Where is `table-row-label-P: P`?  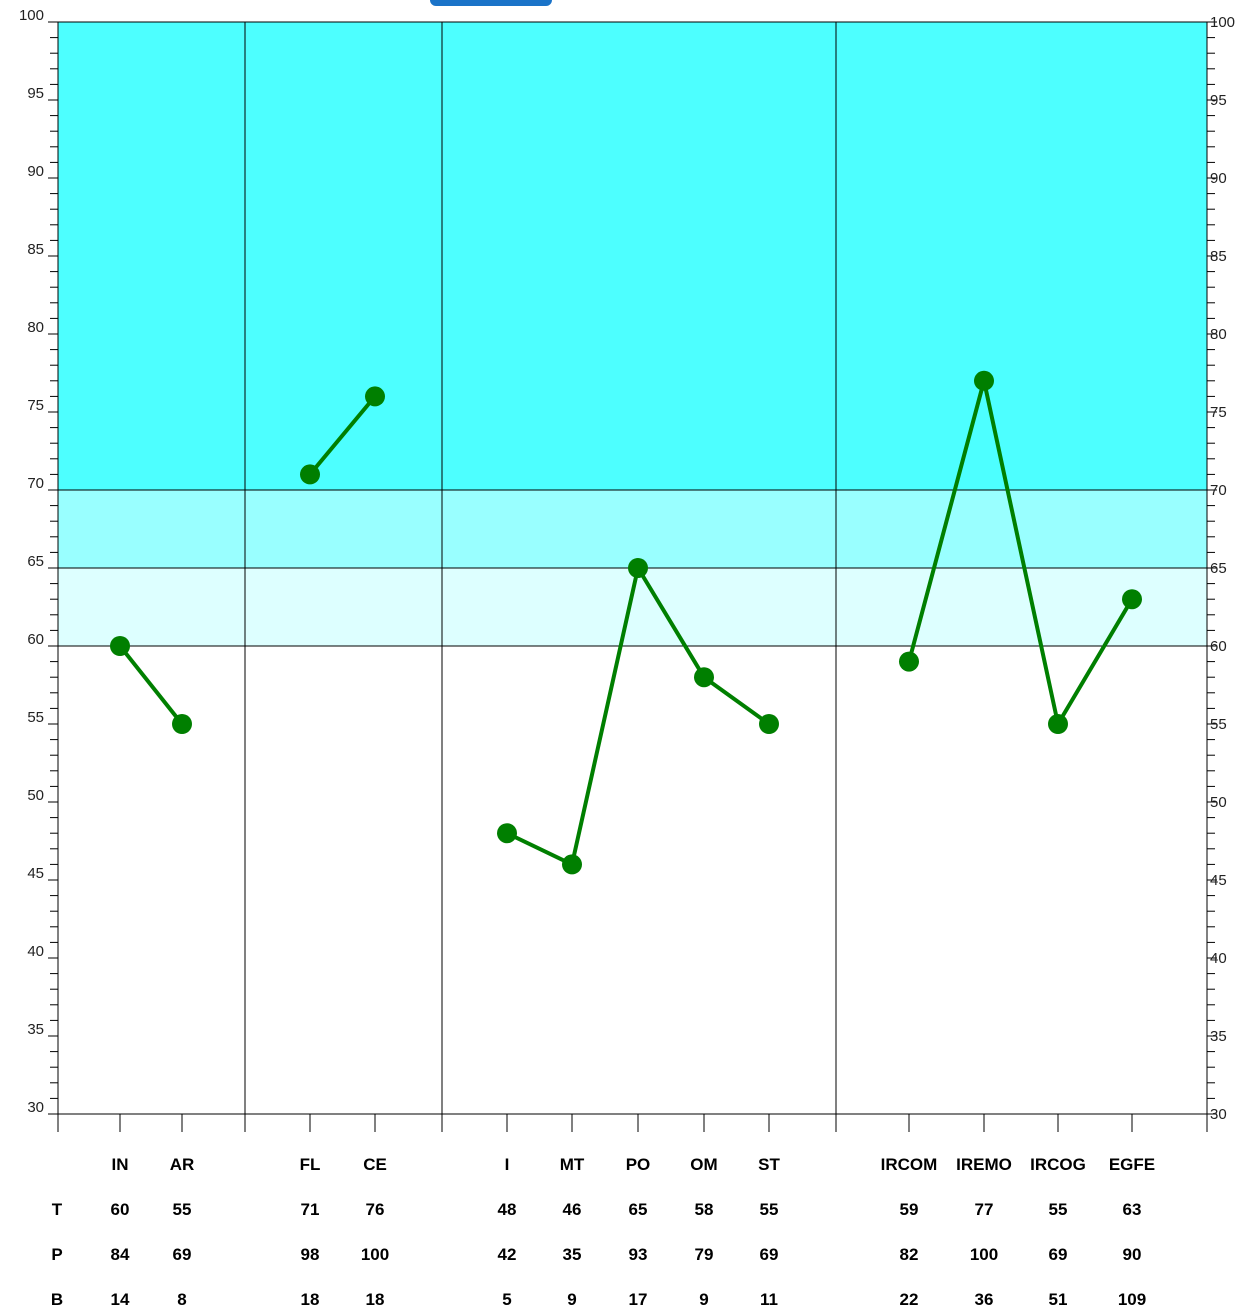 table-row-label-P: P is located at coordinates (56, 1254).